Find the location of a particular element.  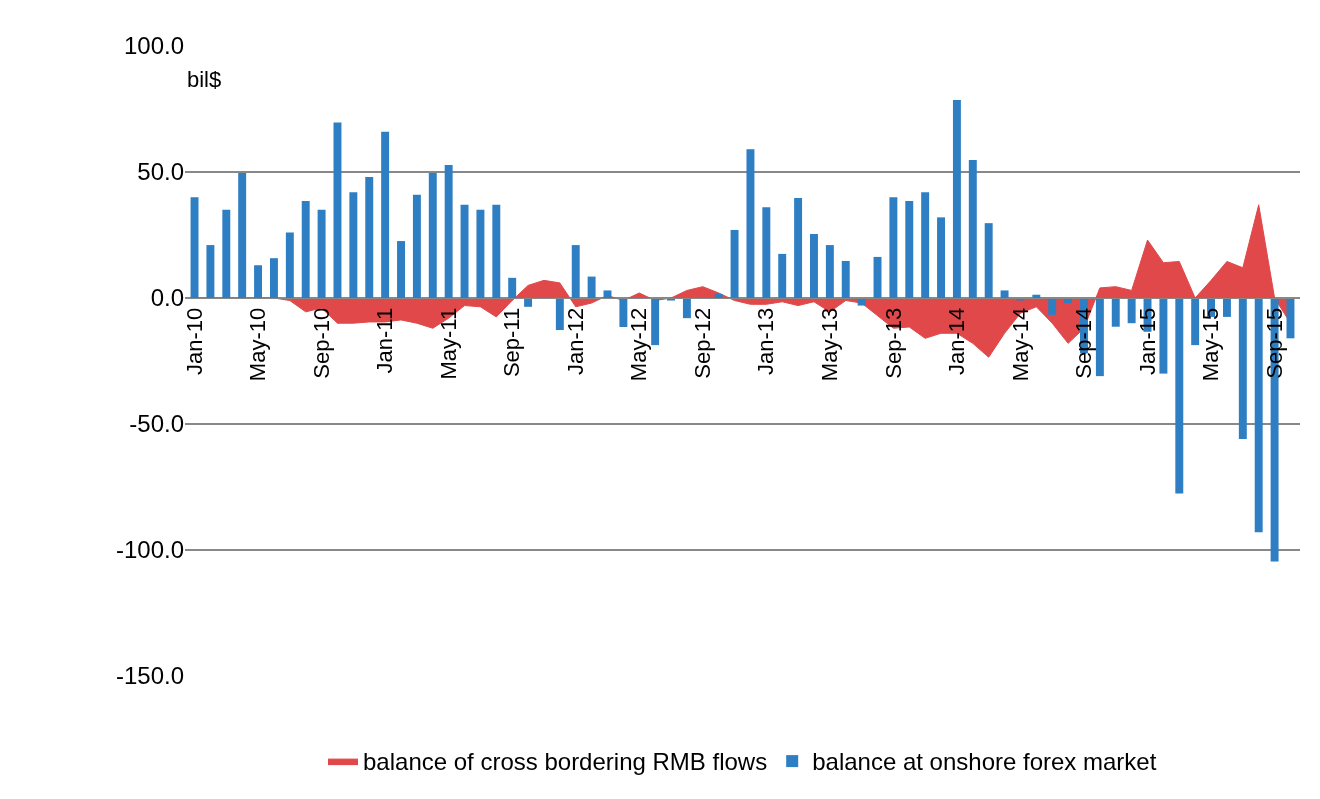

x-tick-label: May-15 is located at coordinates (1211, 344).